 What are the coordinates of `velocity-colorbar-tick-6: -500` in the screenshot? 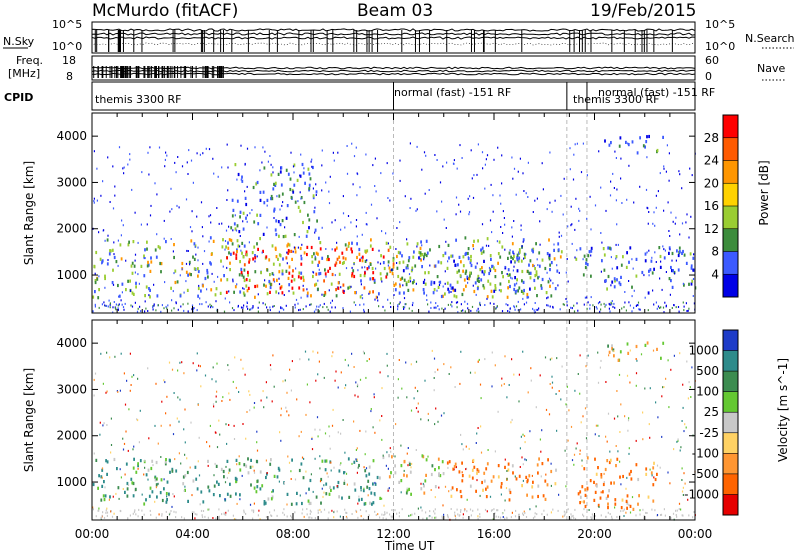 It's located at (705, 474).